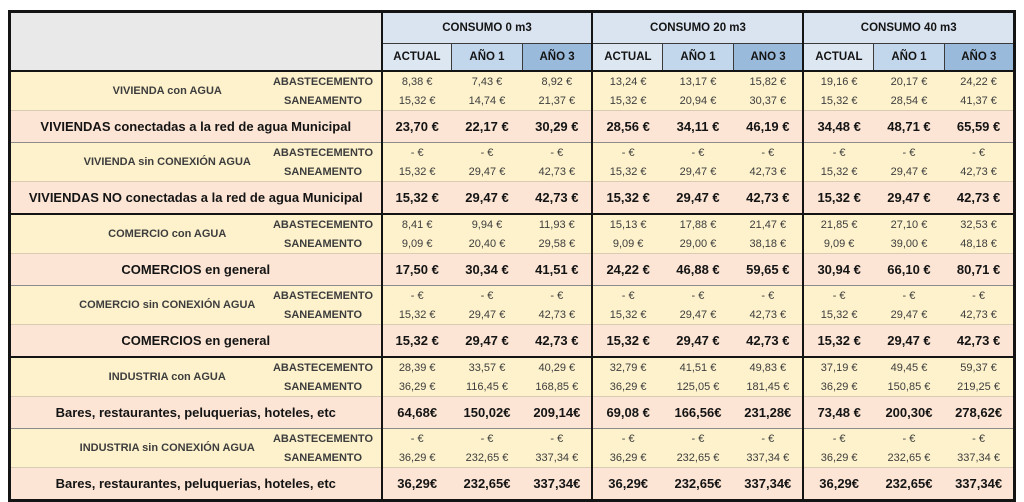 This screenshot has height=502, width=1024. What do you see at coordinates (416, 269) in the screenshot?
I see `total-value-cell: 17,50 €` at bounding box center [416, 269].